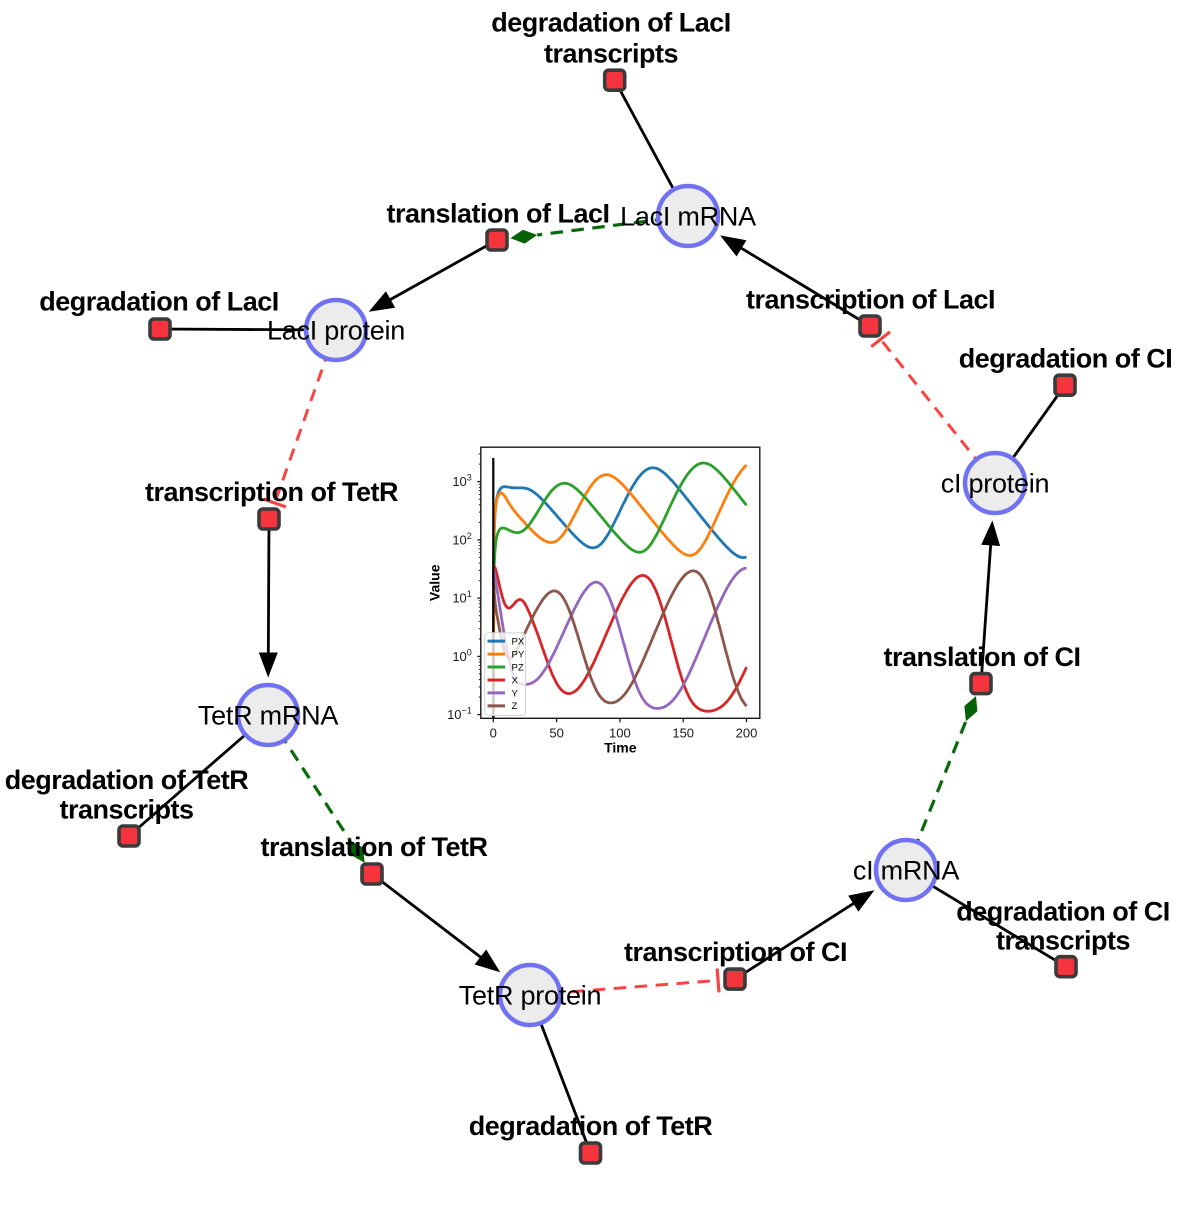 This screenshot has height=1205, width=1189. I want to click on svg-text: transcription of TetR, so click(271, 492).